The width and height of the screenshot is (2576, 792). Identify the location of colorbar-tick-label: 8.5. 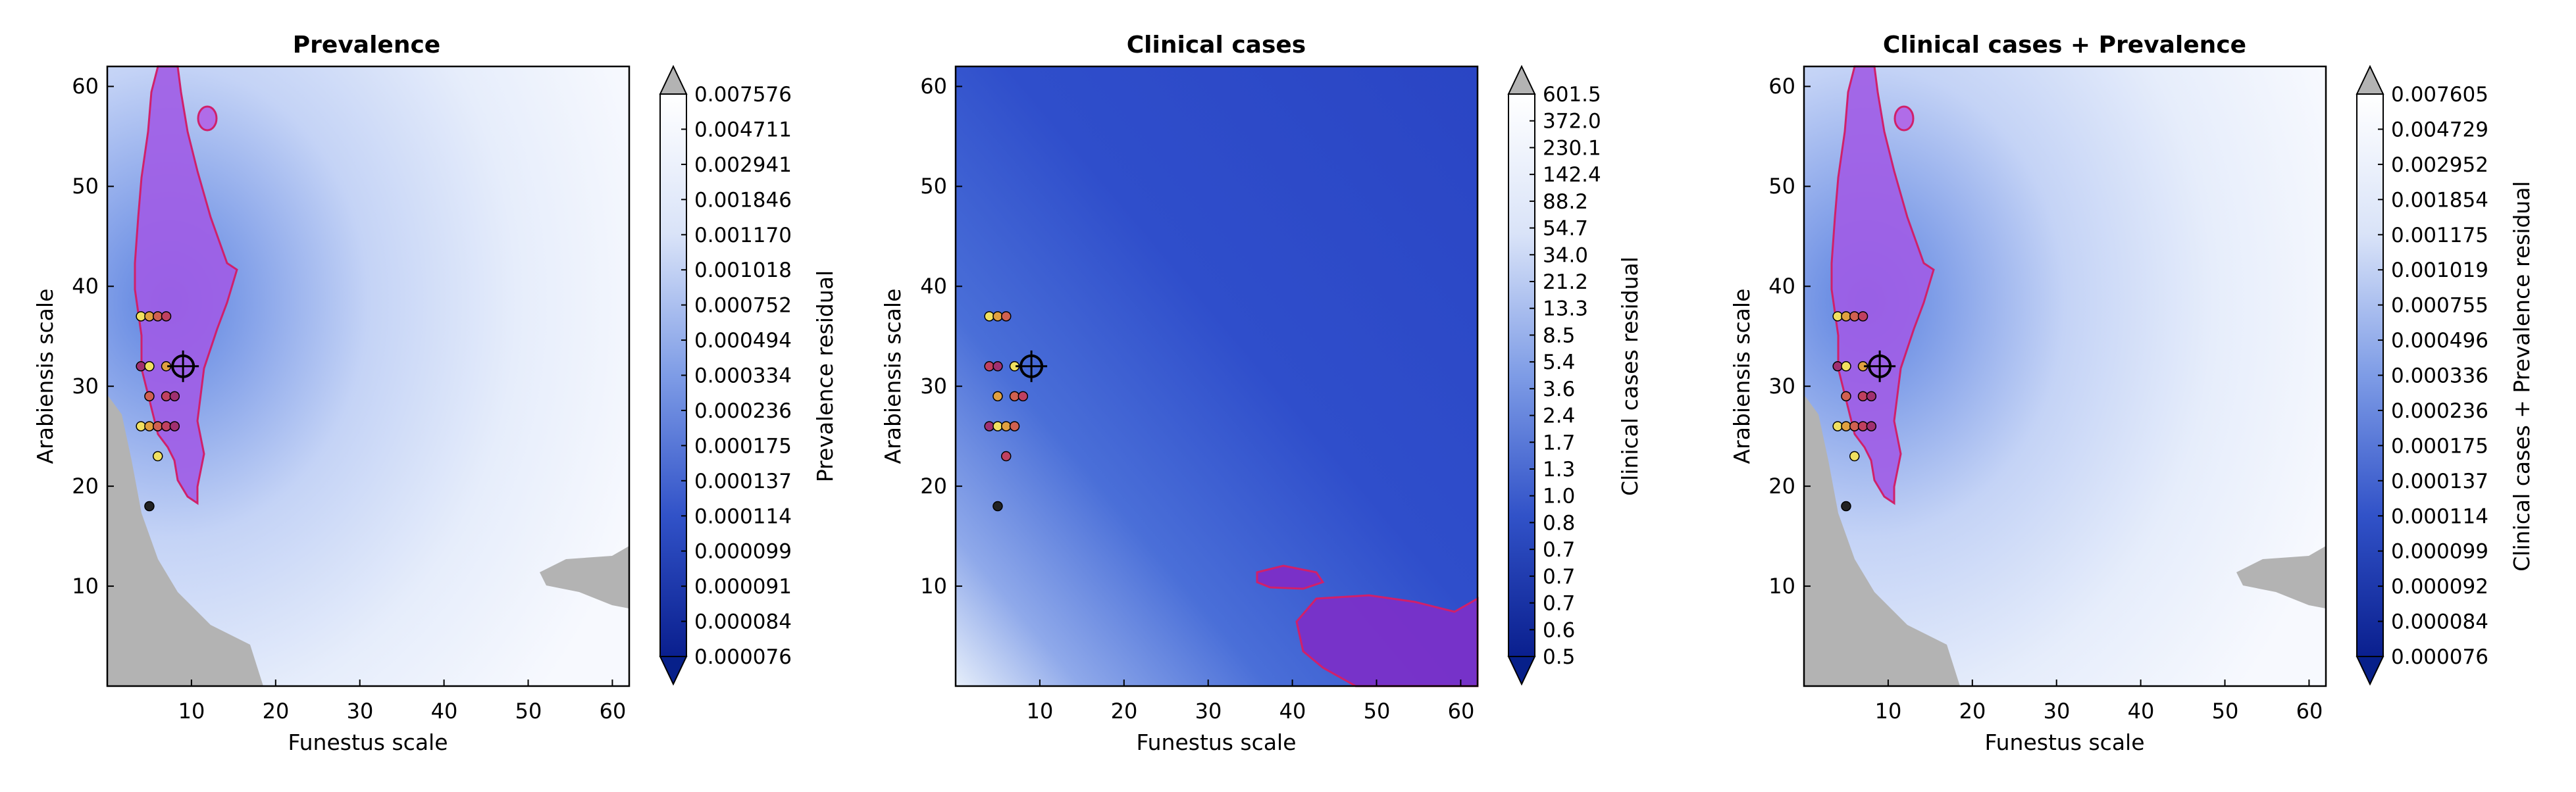
(1559, 335).